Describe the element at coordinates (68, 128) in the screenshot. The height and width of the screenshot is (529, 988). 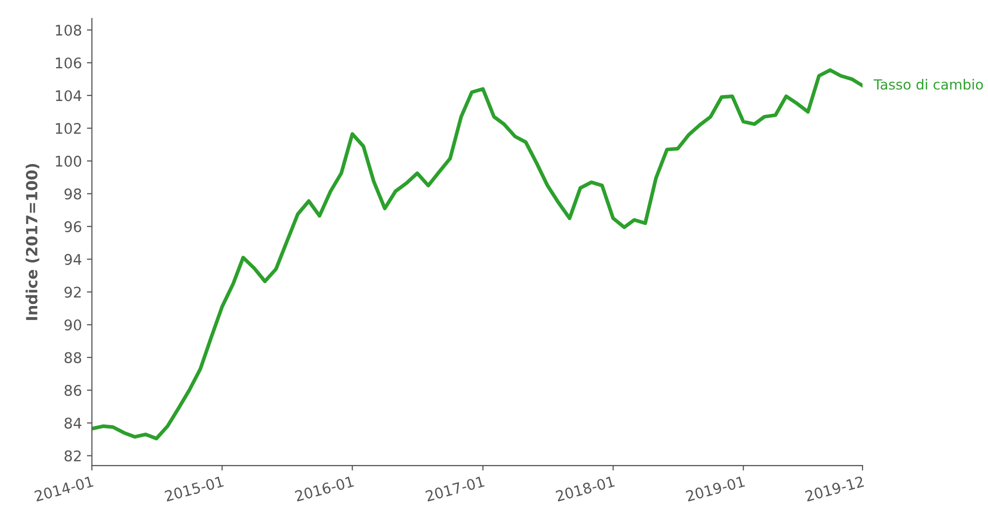
I see `y-tick-label: 102` at that location.